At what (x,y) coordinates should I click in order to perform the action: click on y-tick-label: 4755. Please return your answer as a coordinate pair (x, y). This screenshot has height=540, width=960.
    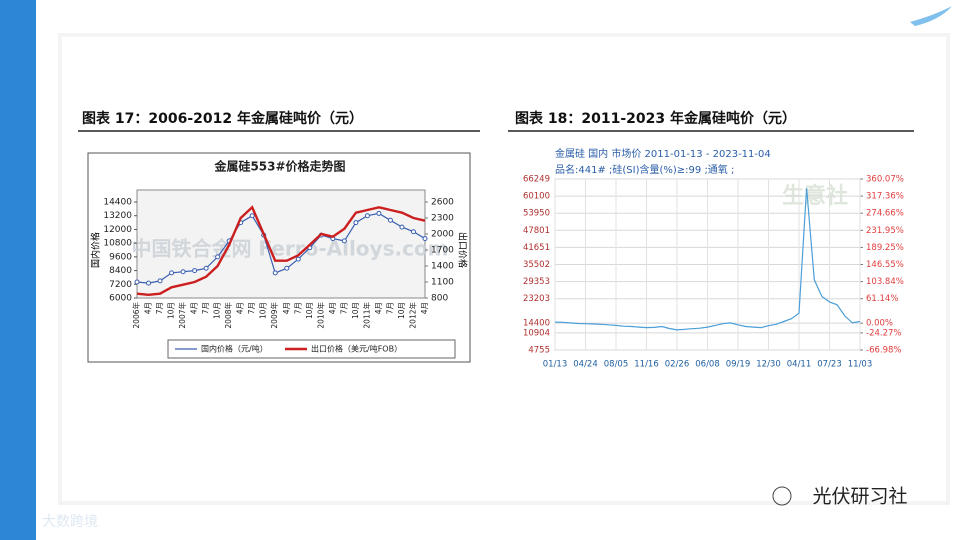
    Looking at the image, I should click on (539, 351).